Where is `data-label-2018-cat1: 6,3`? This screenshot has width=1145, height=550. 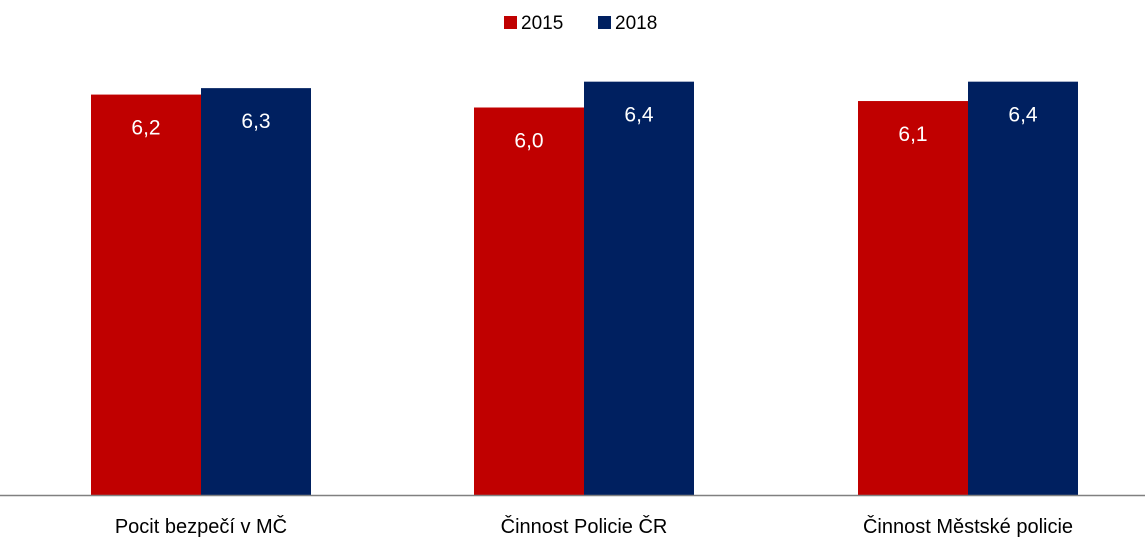 data-label-2018-cat1: 6,3 is located at coordinates (255, 121).